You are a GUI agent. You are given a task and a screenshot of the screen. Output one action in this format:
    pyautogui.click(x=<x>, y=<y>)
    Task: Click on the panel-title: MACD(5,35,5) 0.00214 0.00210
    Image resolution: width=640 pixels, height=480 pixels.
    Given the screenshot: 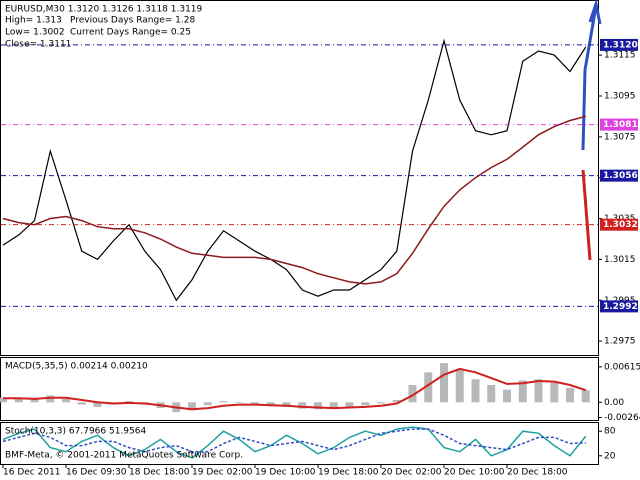 What is the action you would take?
    pyautogui.click(x=76, y=367)
    